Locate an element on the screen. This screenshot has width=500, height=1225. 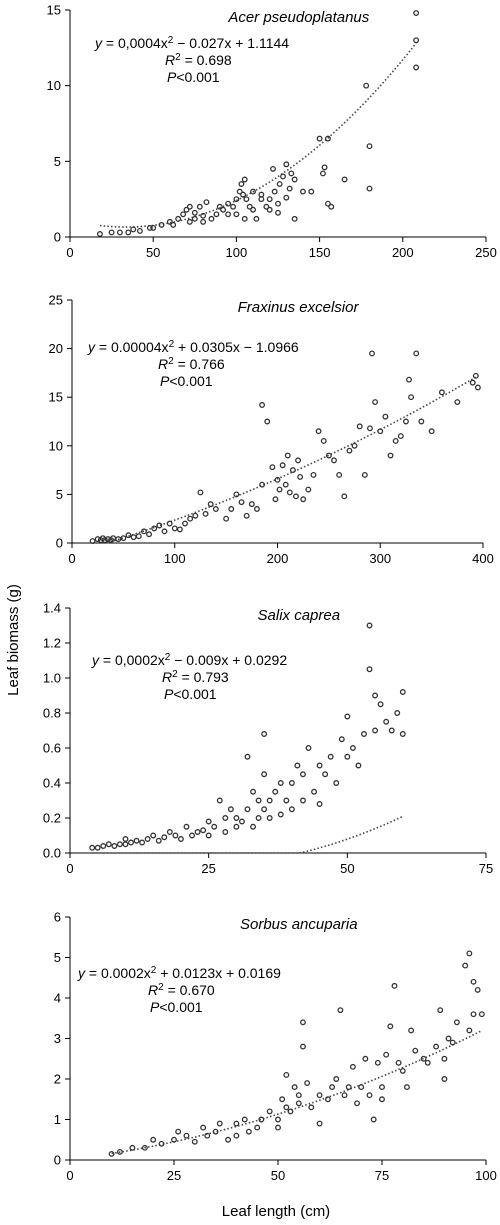
y-tick-label: 1.4 is located at coordinates (52, 608).